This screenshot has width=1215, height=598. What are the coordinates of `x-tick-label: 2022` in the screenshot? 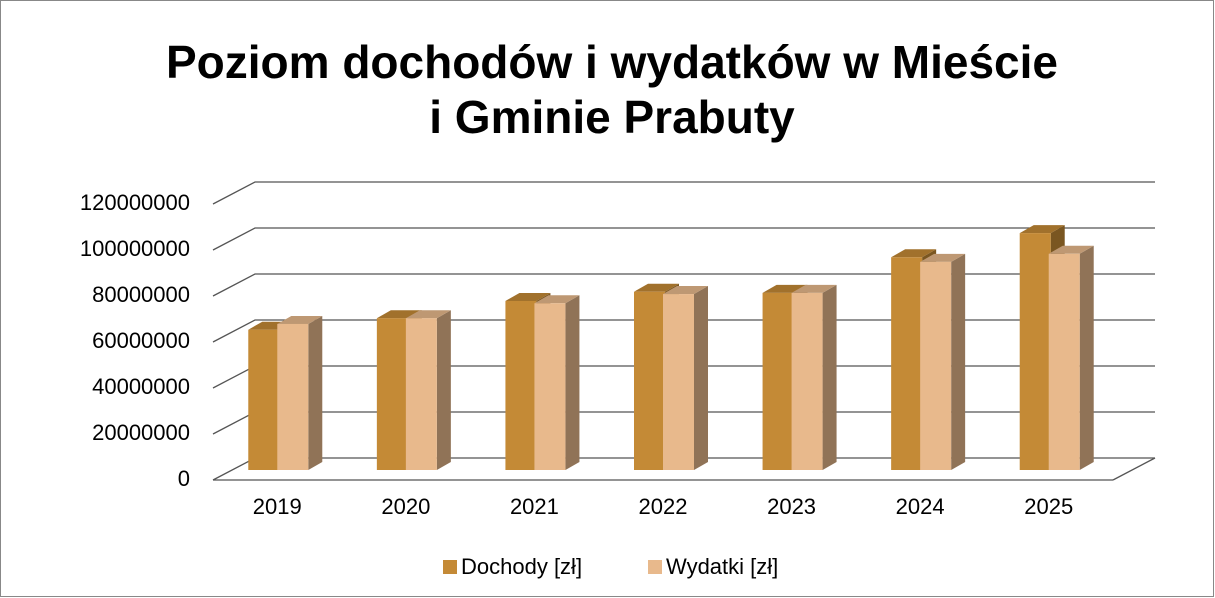 It's located at (663, 506).